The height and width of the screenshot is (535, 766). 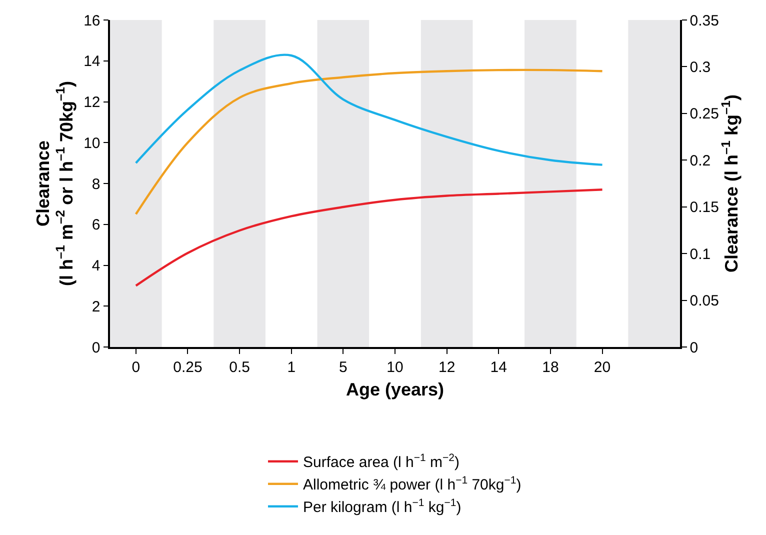 What do you see at coordinates (694, 347) in the screenshot?
I see `y2-tick-label: 0` at bounding box center [694, 347].